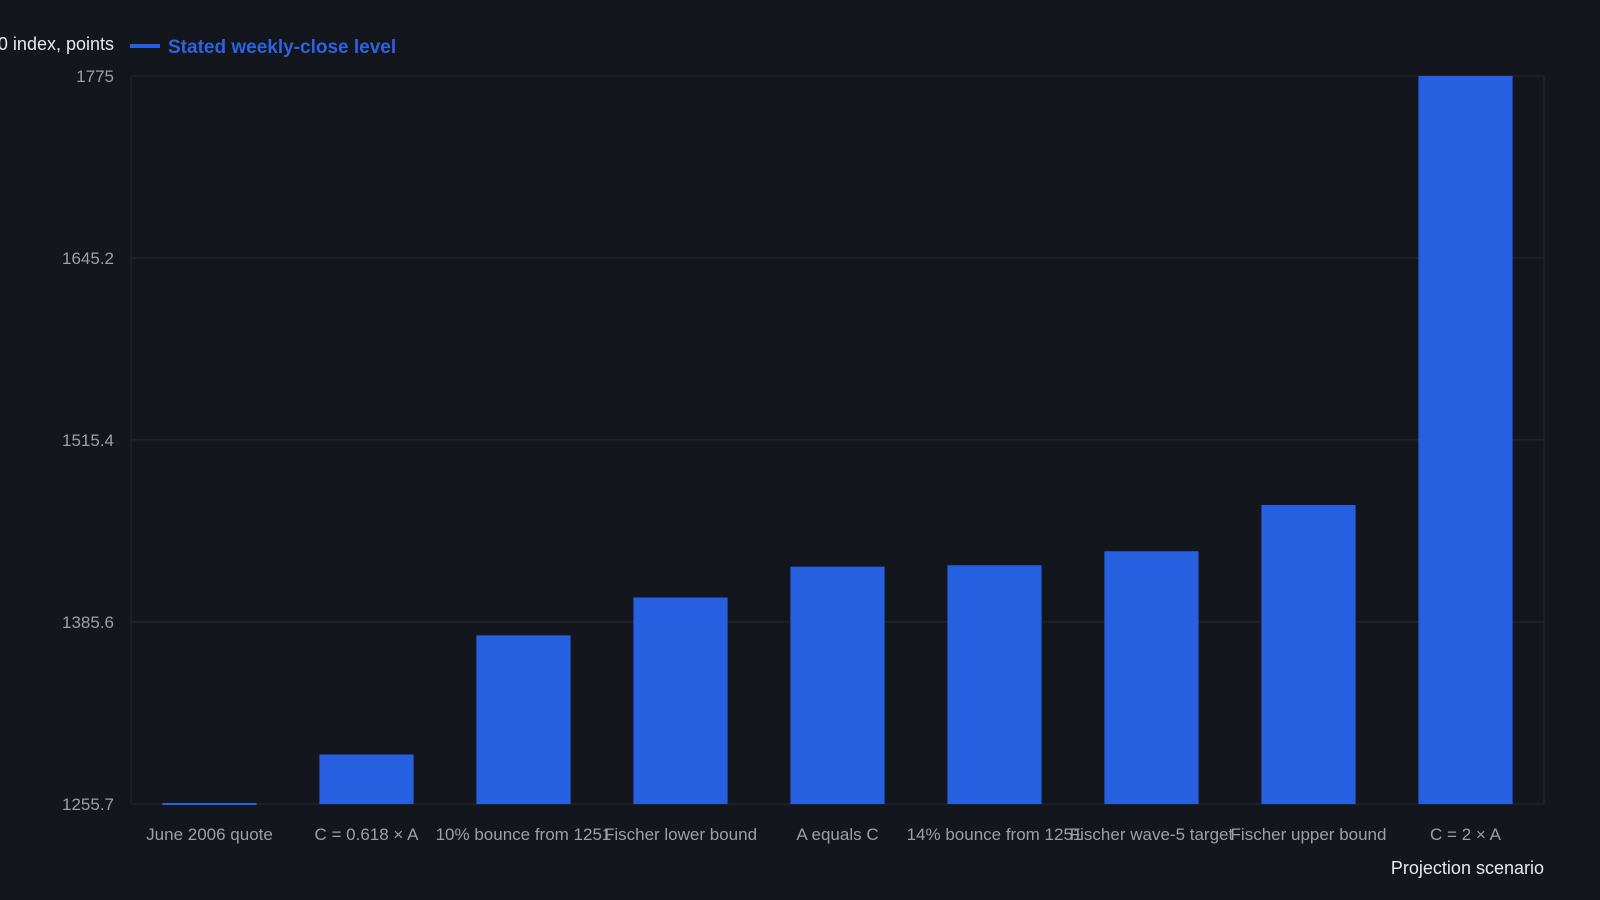 This screenshot has width=1600, height=900. What do you see at coordinates (209, 834) in the screenshot?
I see `x-tick-label: June 2006 quote` at bounding box center [209, 834].